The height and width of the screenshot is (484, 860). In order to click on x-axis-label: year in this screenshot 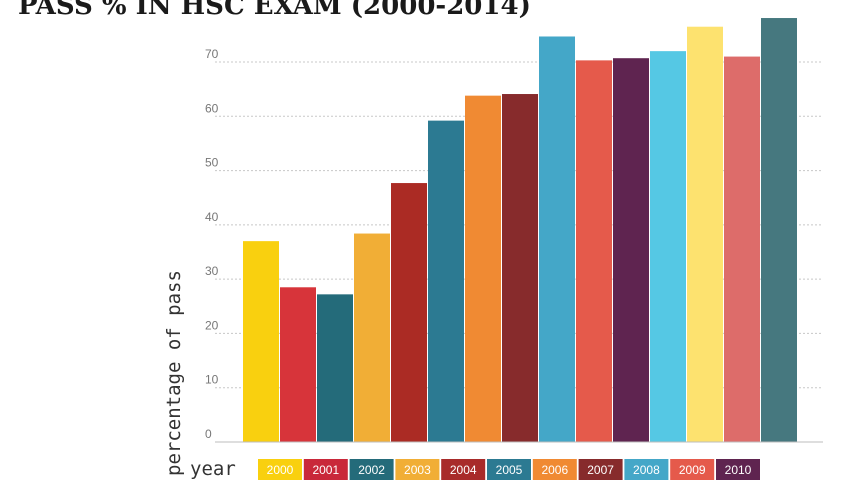, I will do `click(213, 469)`.